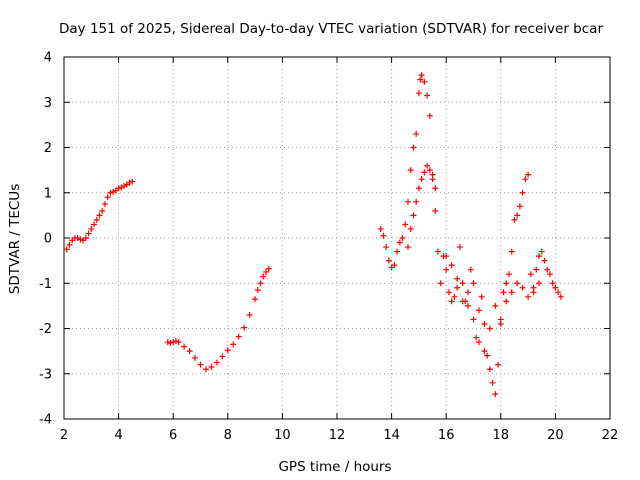 Image resolution: width=640 pixels, height=480 pixels. I want to click on y-tick-label: -2, so click(45, 329).